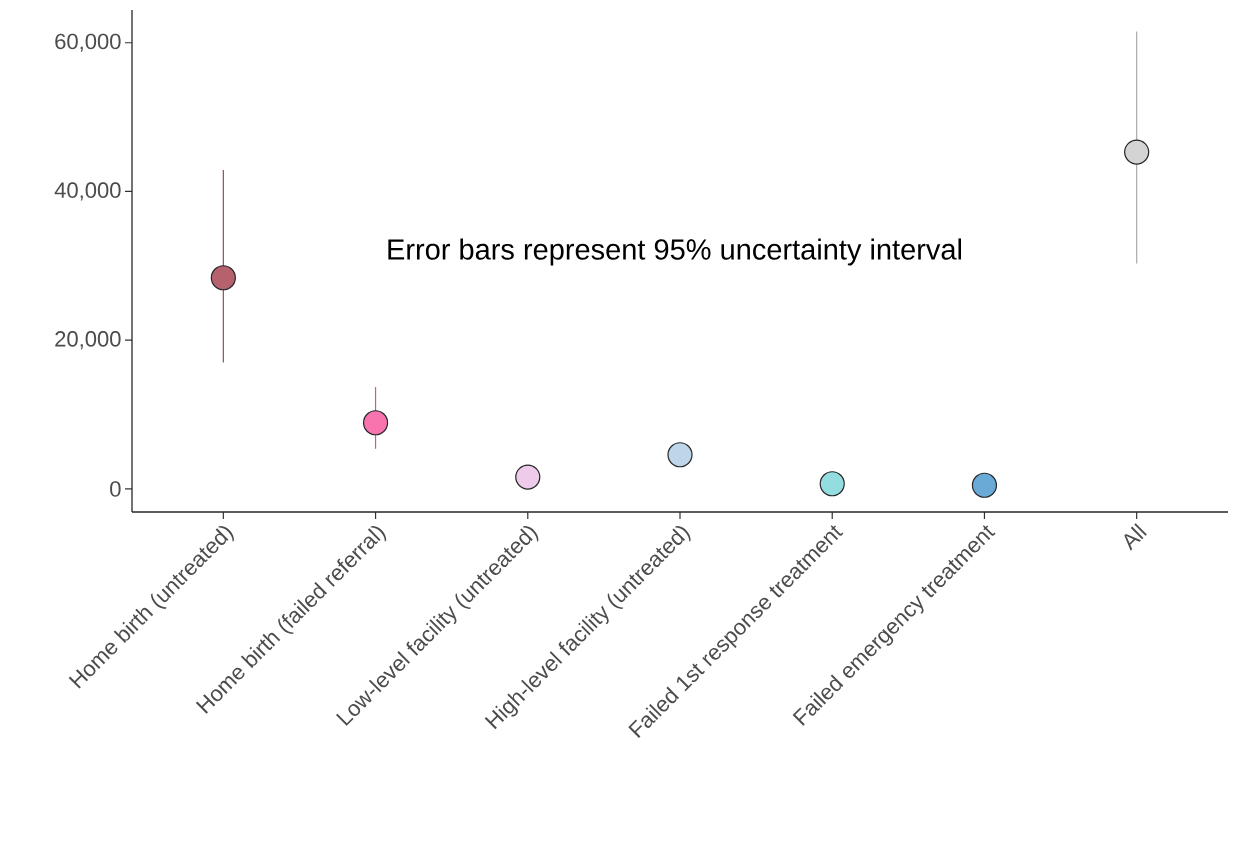  What do you see at coordinates (675, 252) in the screenshot?
I see `annotation: Error bars represent 95% uncertainty interval` at bounding box center [675, 252].